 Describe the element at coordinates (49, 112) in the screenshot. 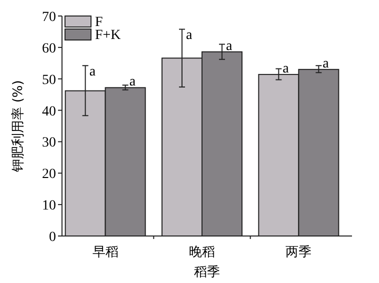

I see `y-tick-label: 40` at that location.